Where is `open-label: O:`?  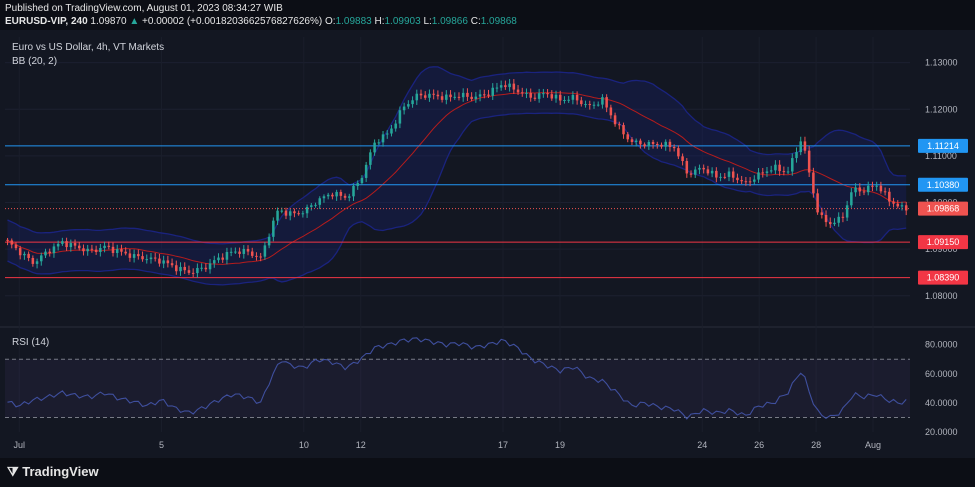
open-label: O: is located at coordinates (330, 21).